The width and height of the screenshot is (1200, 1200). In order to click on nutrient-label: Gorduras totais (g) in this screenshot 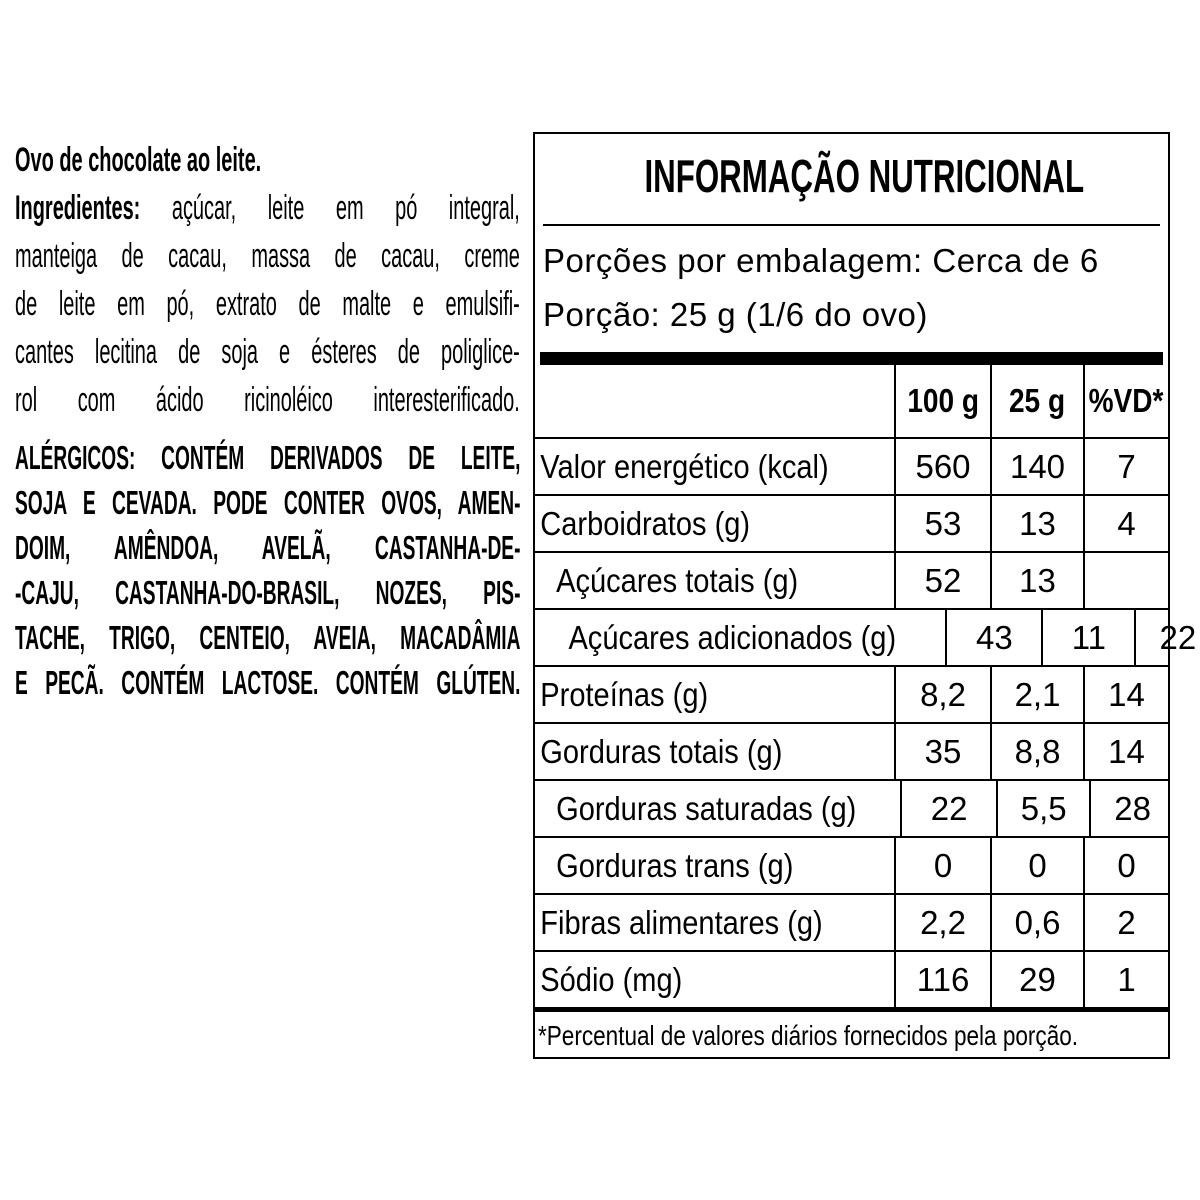, I will do `click(661, 751)`.